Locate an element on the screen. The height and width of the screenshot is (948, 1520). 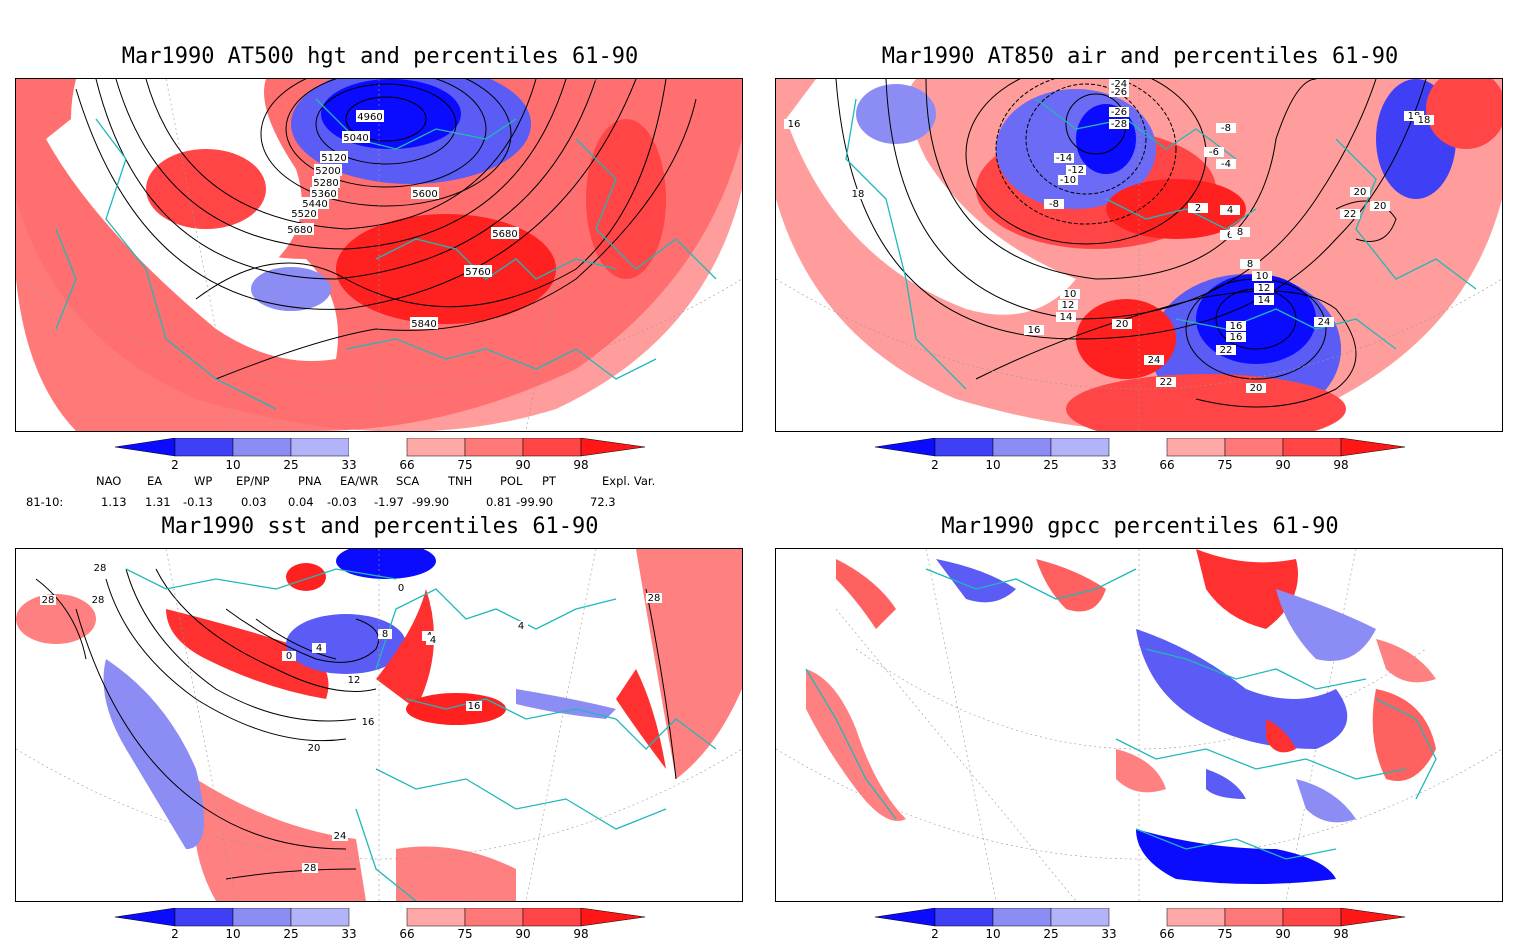
svg-text: 14 is located at coordinates (1264, 300).